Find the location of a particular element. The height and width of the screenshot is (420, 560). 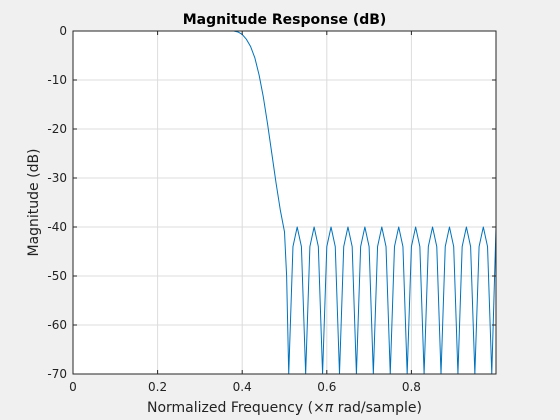

y-tick-label: -70 is located at coordinates (57, 374).